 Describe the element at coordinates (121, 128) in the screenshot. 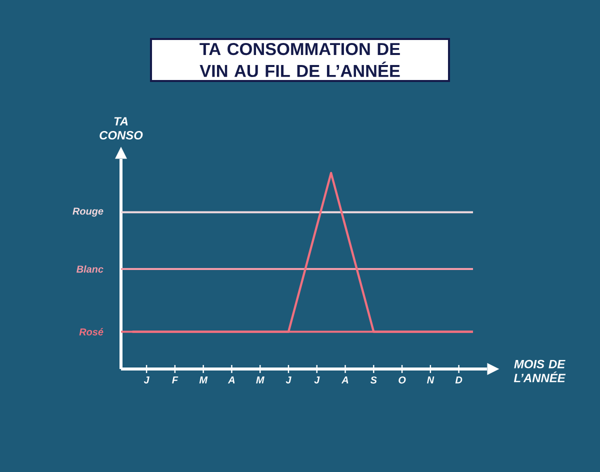

I see `y-axis-title: TA CONSO` at that location.